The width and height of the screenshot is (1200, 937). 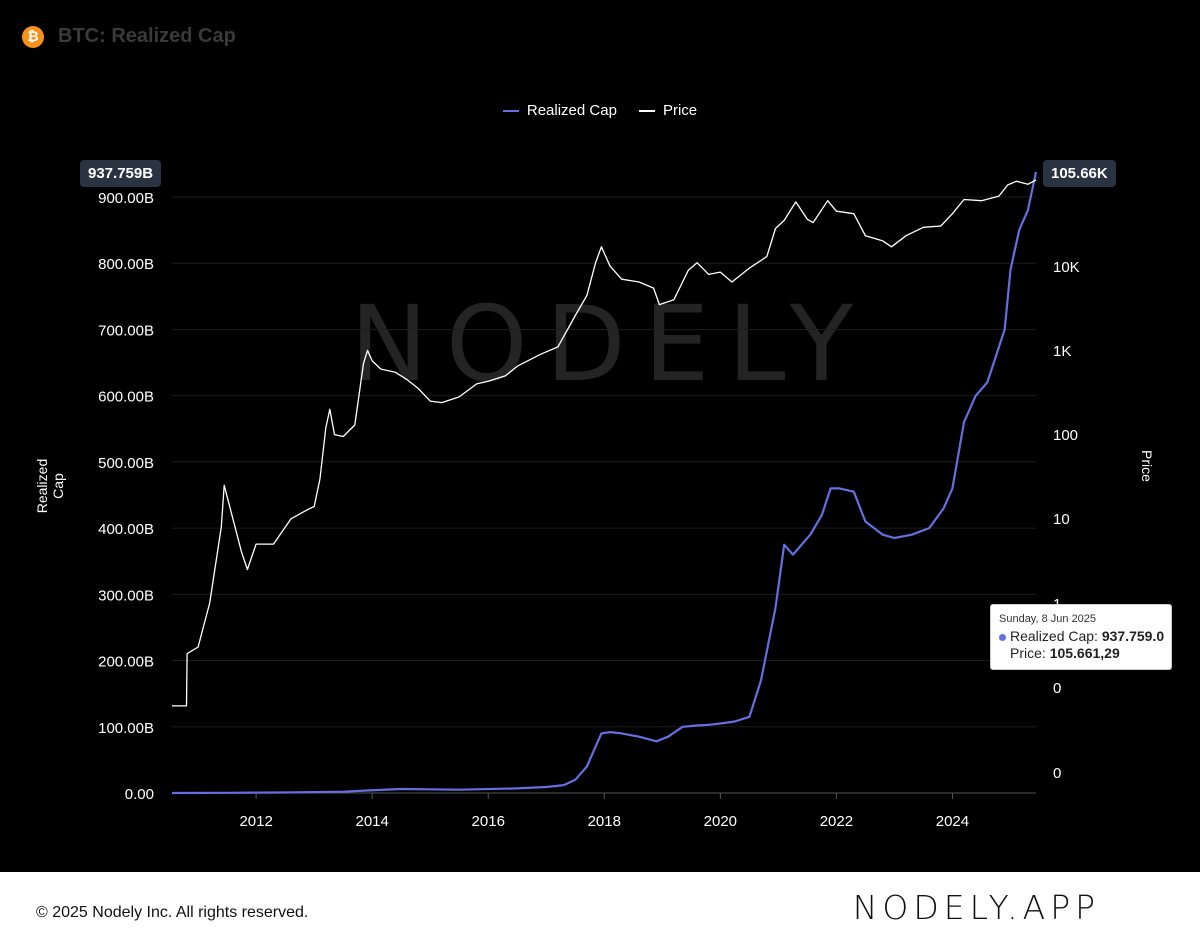 I want to click on y-left-tick-label: 700.00B, so click(x=126, y=330).